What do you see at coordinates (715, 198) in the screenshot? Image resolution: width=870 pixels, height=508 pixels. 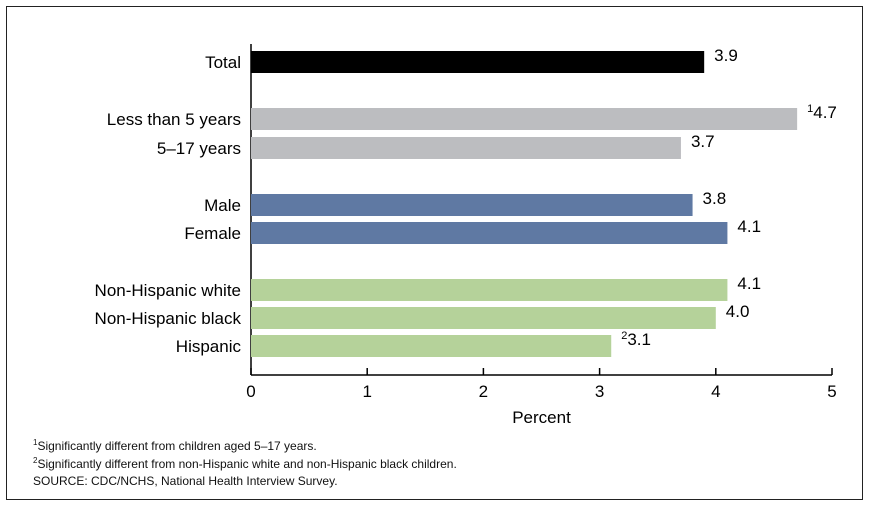 I see `data-label: 3.8` at bounding box center [715, 198].